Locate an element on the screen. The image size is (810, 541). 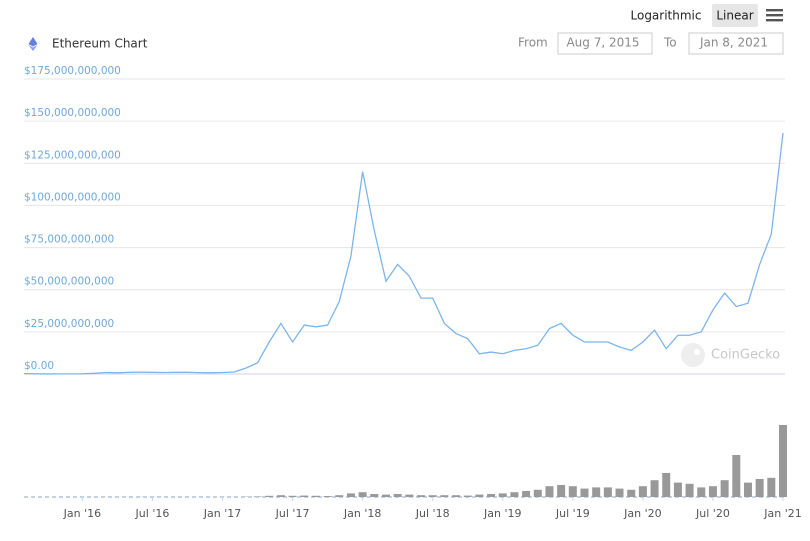
y-tick-label: $25,000,000,000 is located at coordinates (69, 324).